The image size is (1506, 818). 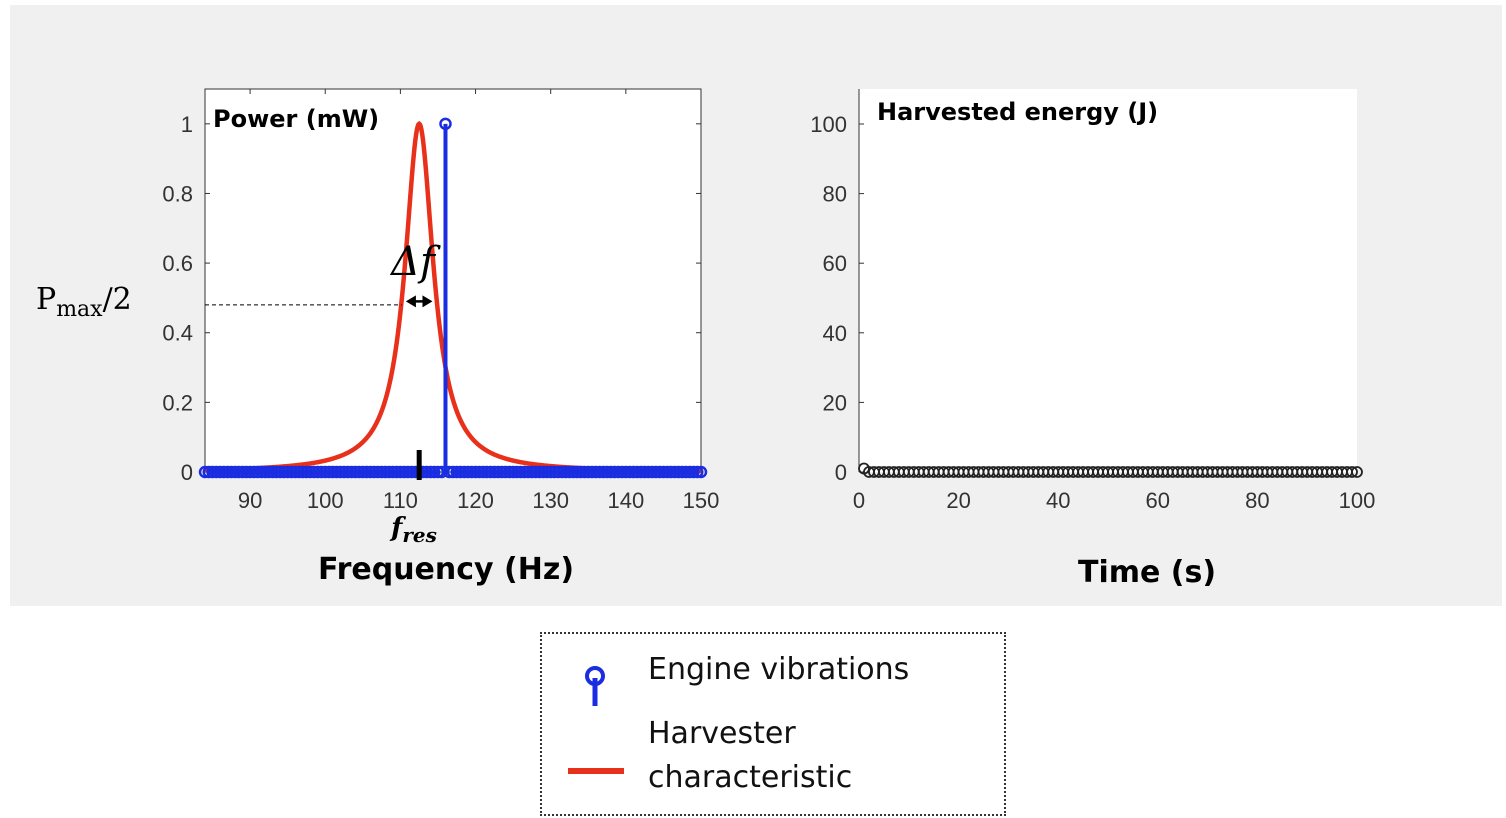 What do you see at coordinates (84, 302) in the screenshot?
I see `pmax-half-label: Pmax/2` at bounding box center [84, 302].